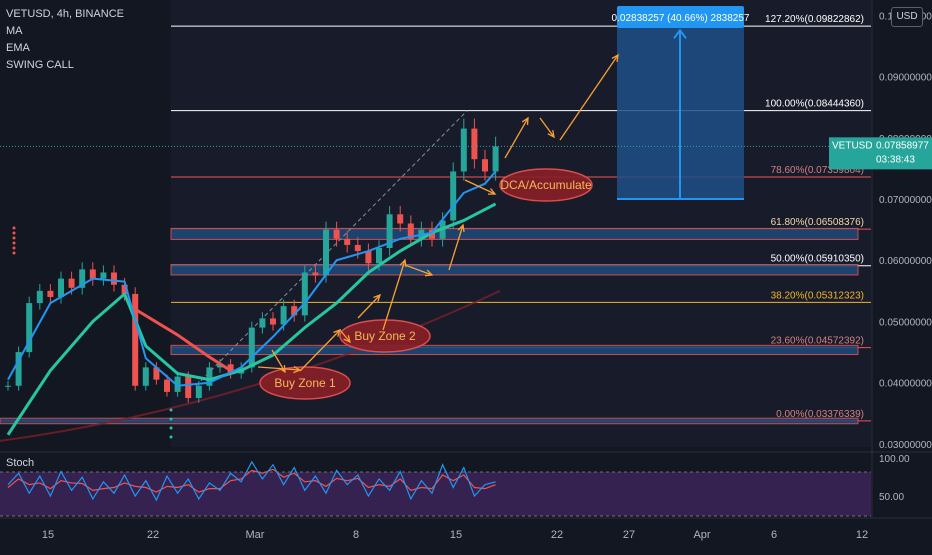 This screenshot has width=932, height=555. Describe the element at coordinates (850, 153) in the screenshot. I see `last-price-name-bg` at that location.